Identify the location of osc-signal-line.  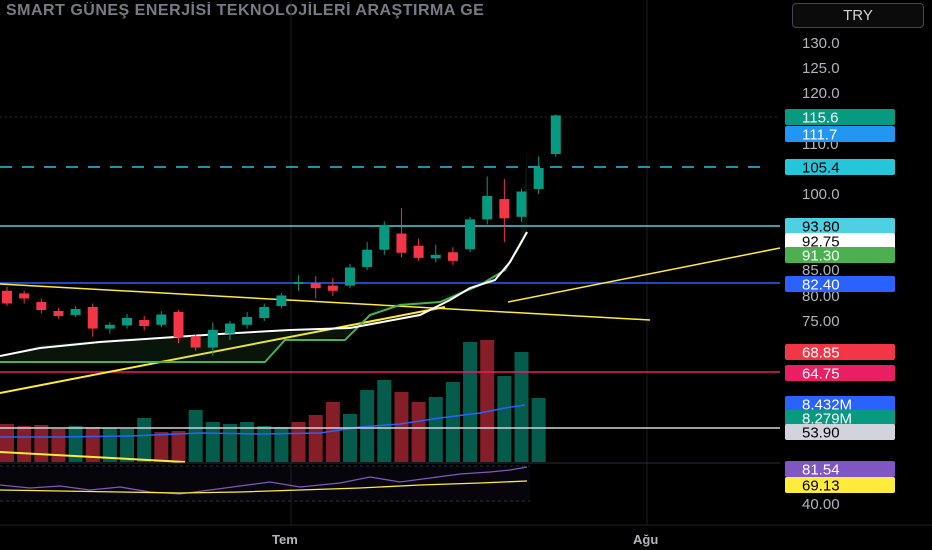
(264, 487).